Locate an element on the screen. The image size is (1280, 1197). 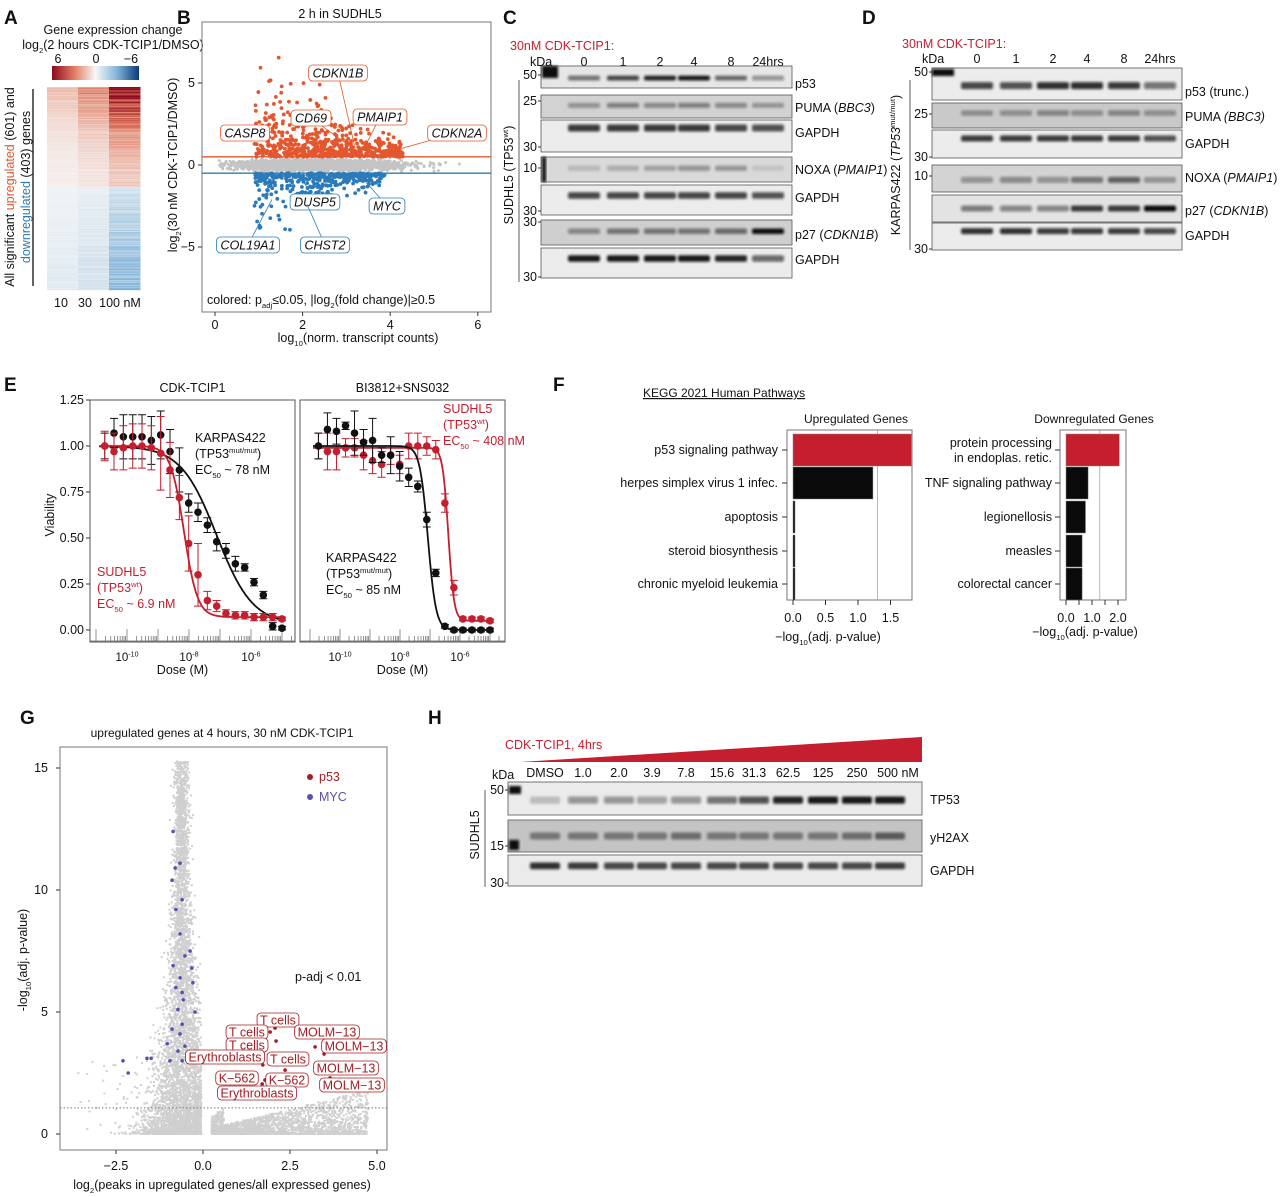
blot-label: p53 is located at coordinates (805, 84).